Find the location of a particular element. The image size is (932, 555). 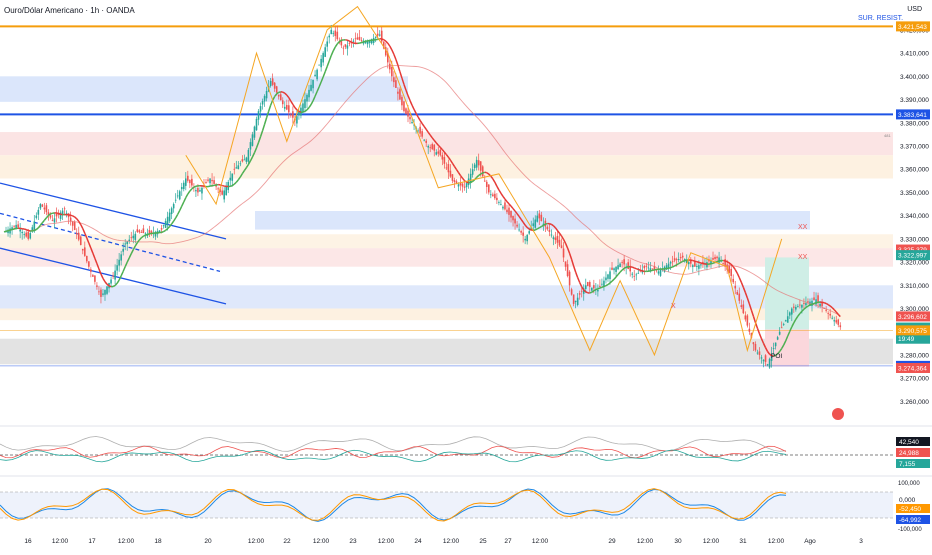

annotation-sur-resist: SUR. RESIST. is located at coordinates (880, 18).